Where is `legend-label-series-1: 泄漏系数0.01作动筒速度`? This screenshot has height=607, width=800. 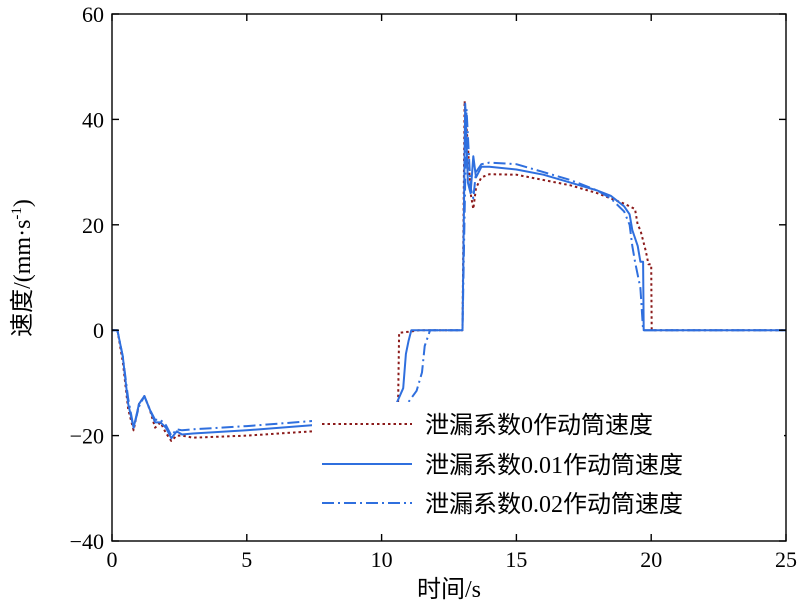
legend-label-series-1: 泄漏系数0.01作动筒速度 is located at coordinates (554, 465).